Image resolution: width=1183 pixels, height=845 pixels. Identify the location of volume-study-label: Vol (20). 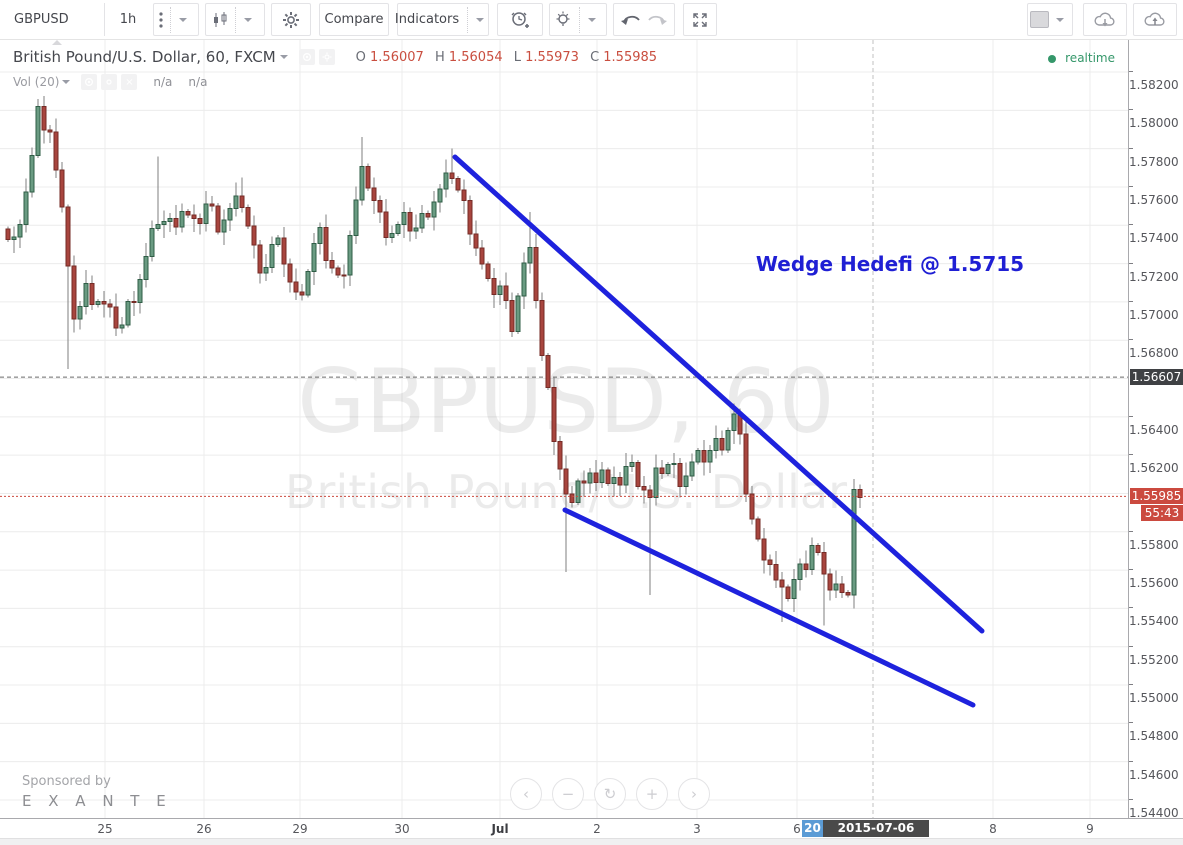
(36, 82).